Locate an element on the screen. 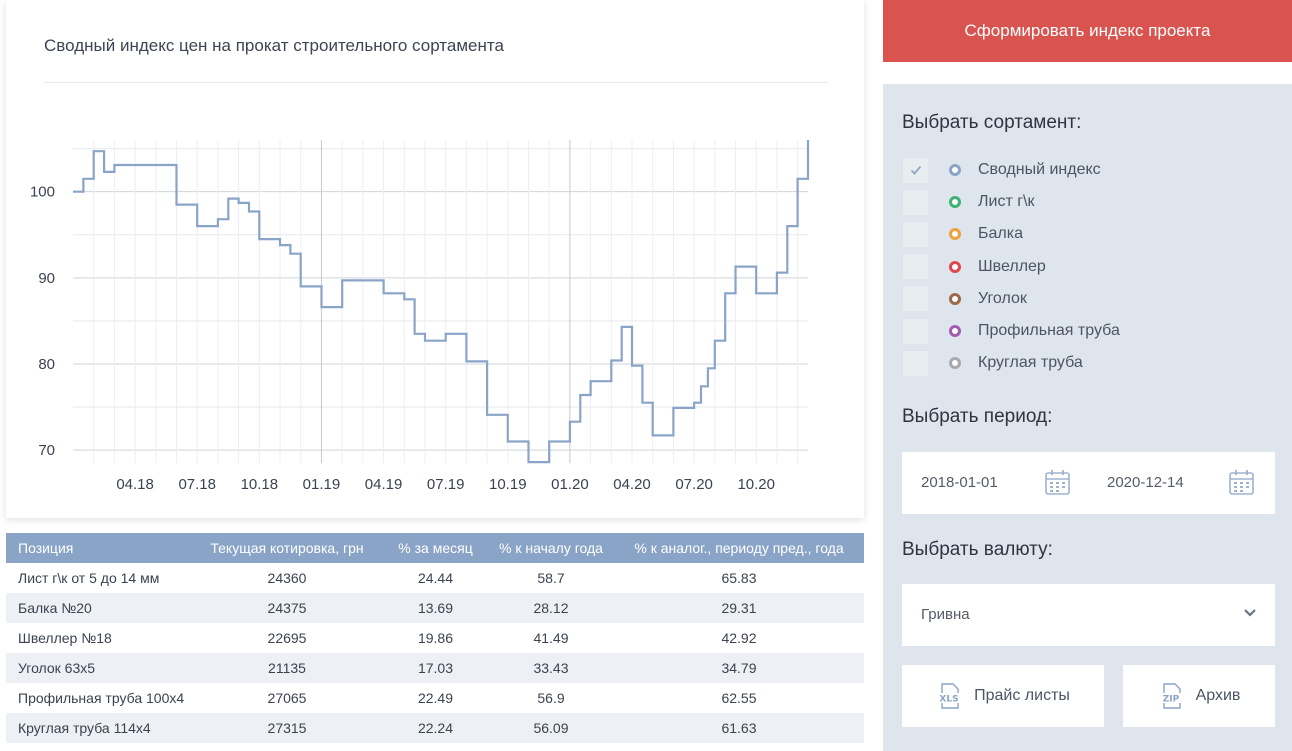 Image resolution: width=1292 pixels, height=751 pixels. xls-file-icon: XLS is located at coordinates (949, 696).